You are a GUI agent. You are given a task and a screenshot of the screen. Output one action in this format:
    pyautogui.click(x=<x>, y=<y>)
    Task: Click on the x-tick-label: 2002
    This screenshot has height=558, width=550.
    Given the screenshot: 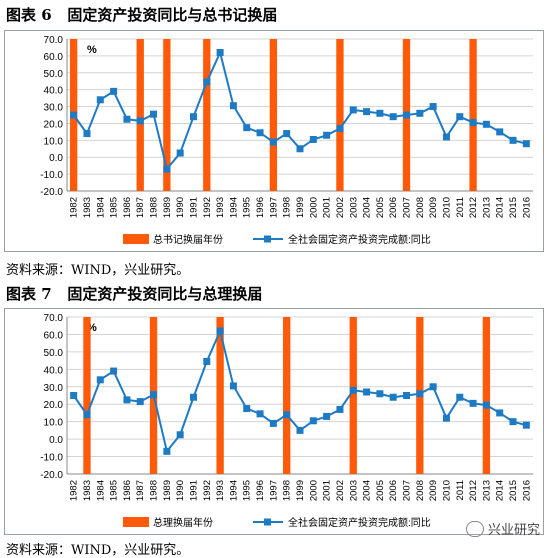 What is the action you would take?
    pyautogui.click(x=340, y=490)
    